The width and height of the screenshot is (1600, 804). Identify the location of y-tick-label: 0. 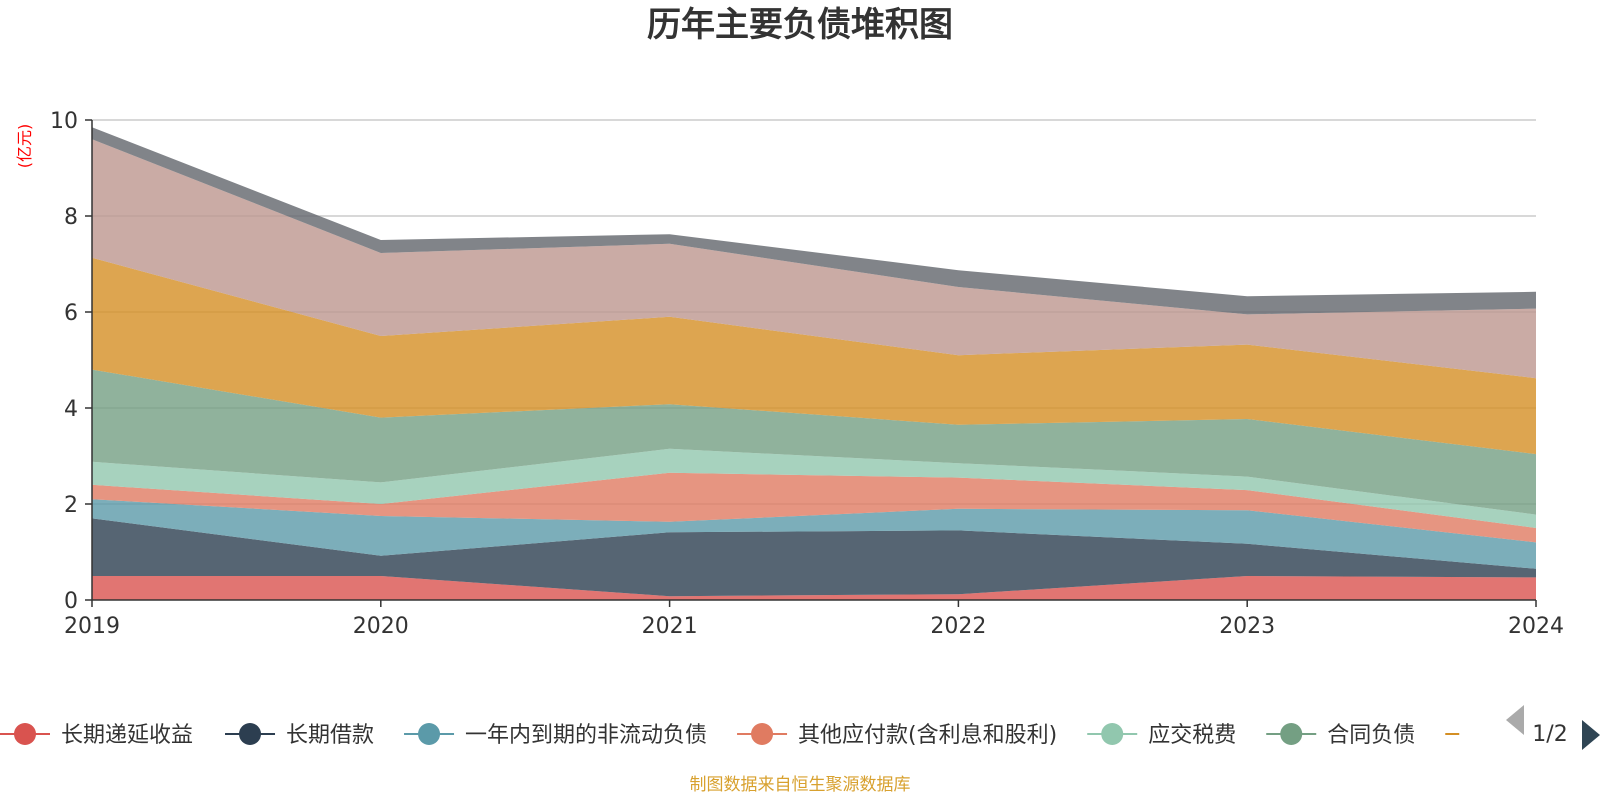
(71, 601).